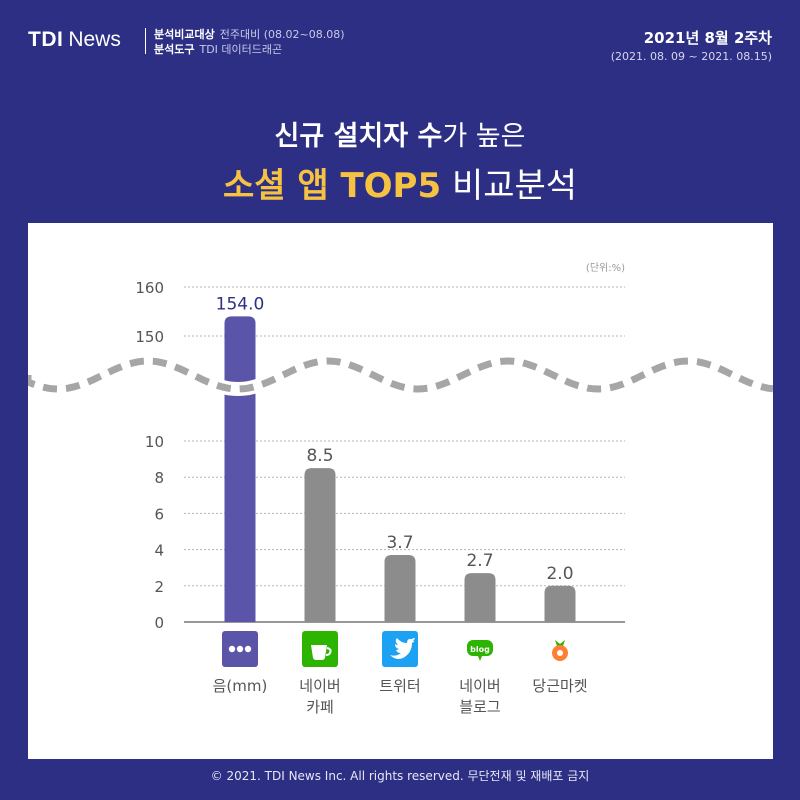 The height and width of the screenshot is (800, 800). Describe the element at coordinates (159, 623) in the screenshot. I see `y-tick-label-0: 0` at that location.